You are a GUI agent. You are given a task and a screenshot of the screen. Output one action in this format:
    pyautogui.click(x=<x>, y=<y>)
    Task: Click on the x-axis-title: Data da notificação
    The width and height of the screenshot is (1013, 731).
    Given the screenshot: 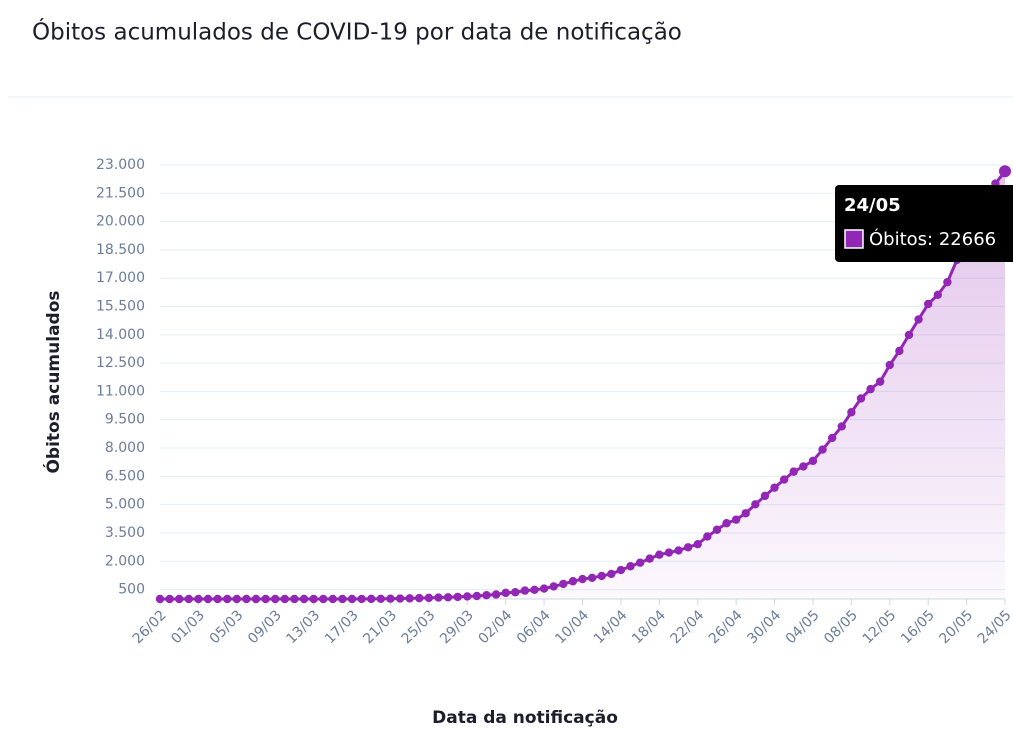 What is the action you would take?
    pyautogui.click(x=525, y=718)
    